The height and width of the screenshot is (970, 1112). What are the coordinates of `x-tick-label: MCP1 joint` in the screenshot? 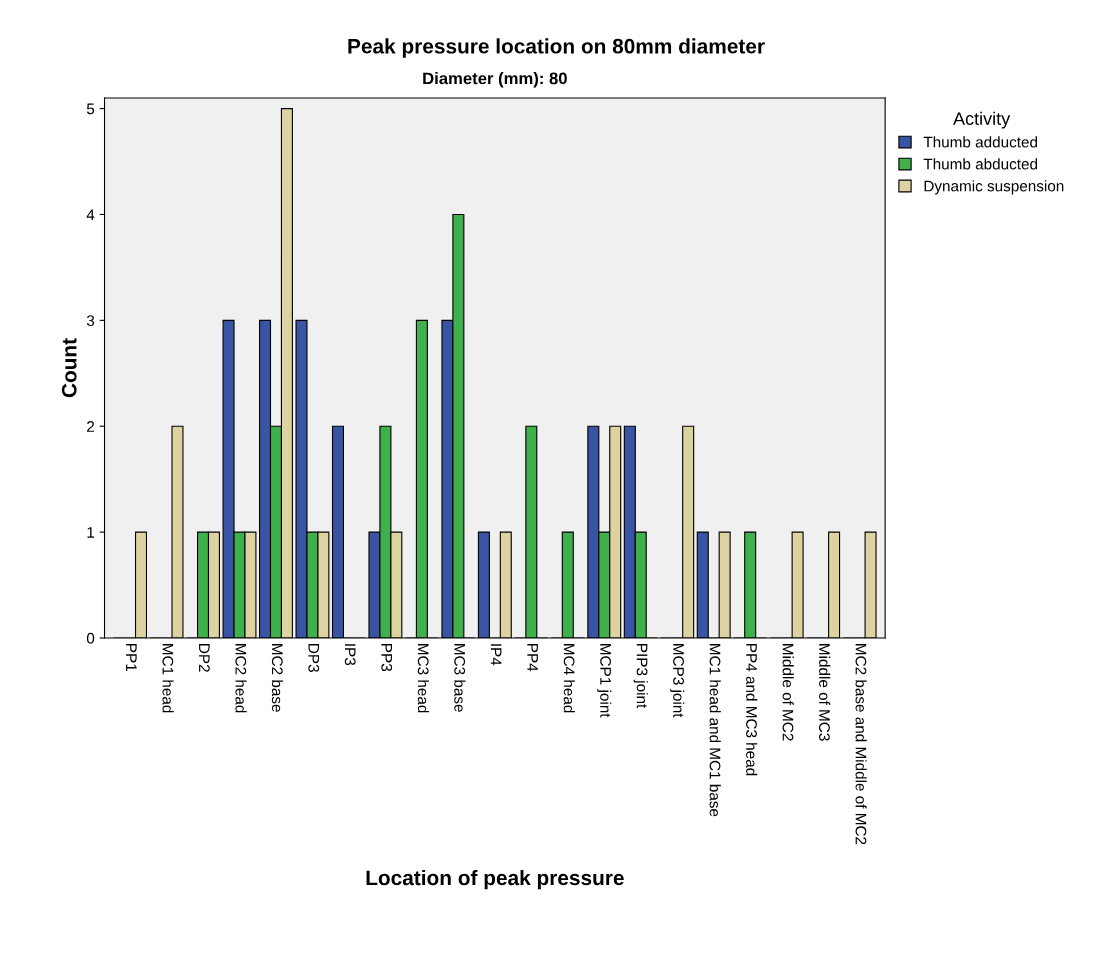 It's located at (604, 681).